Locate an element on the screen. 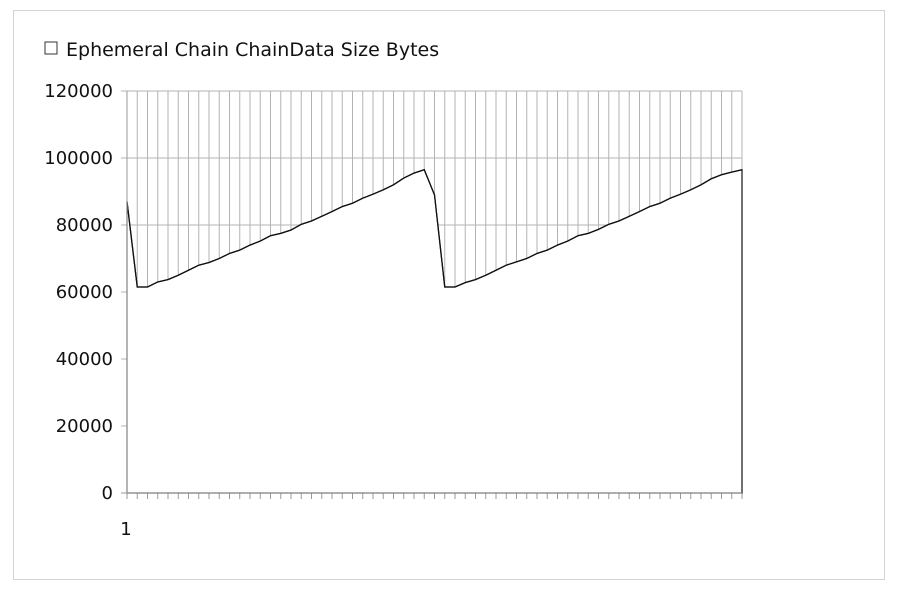  x-tick-label: 1 is located at coordinates (125, 529).